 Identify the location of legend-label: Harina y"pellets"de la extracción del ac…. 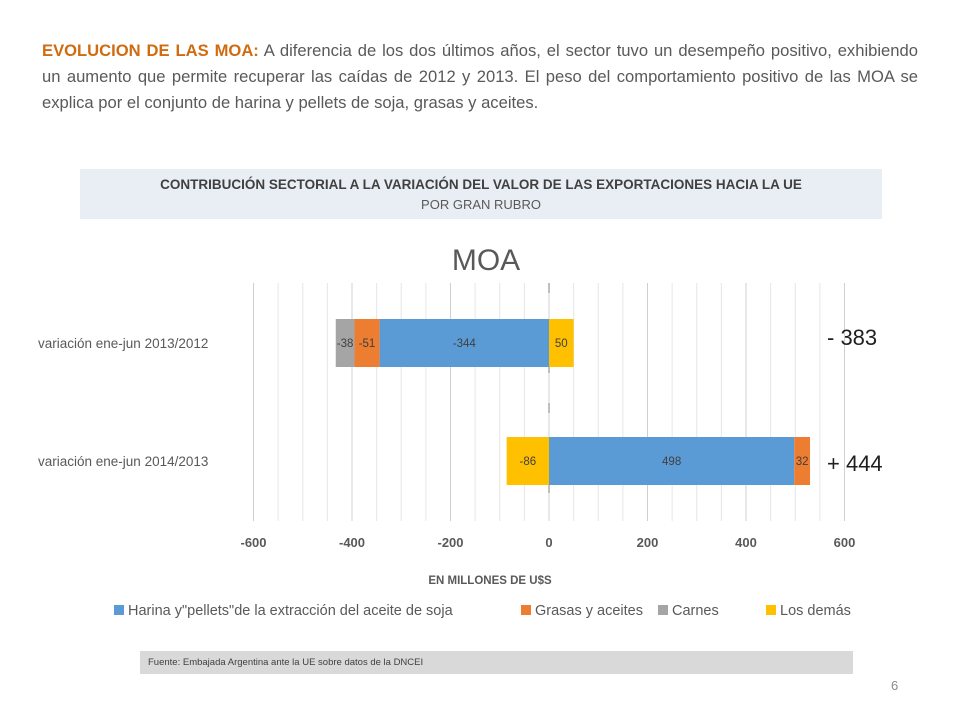
(291, 611).